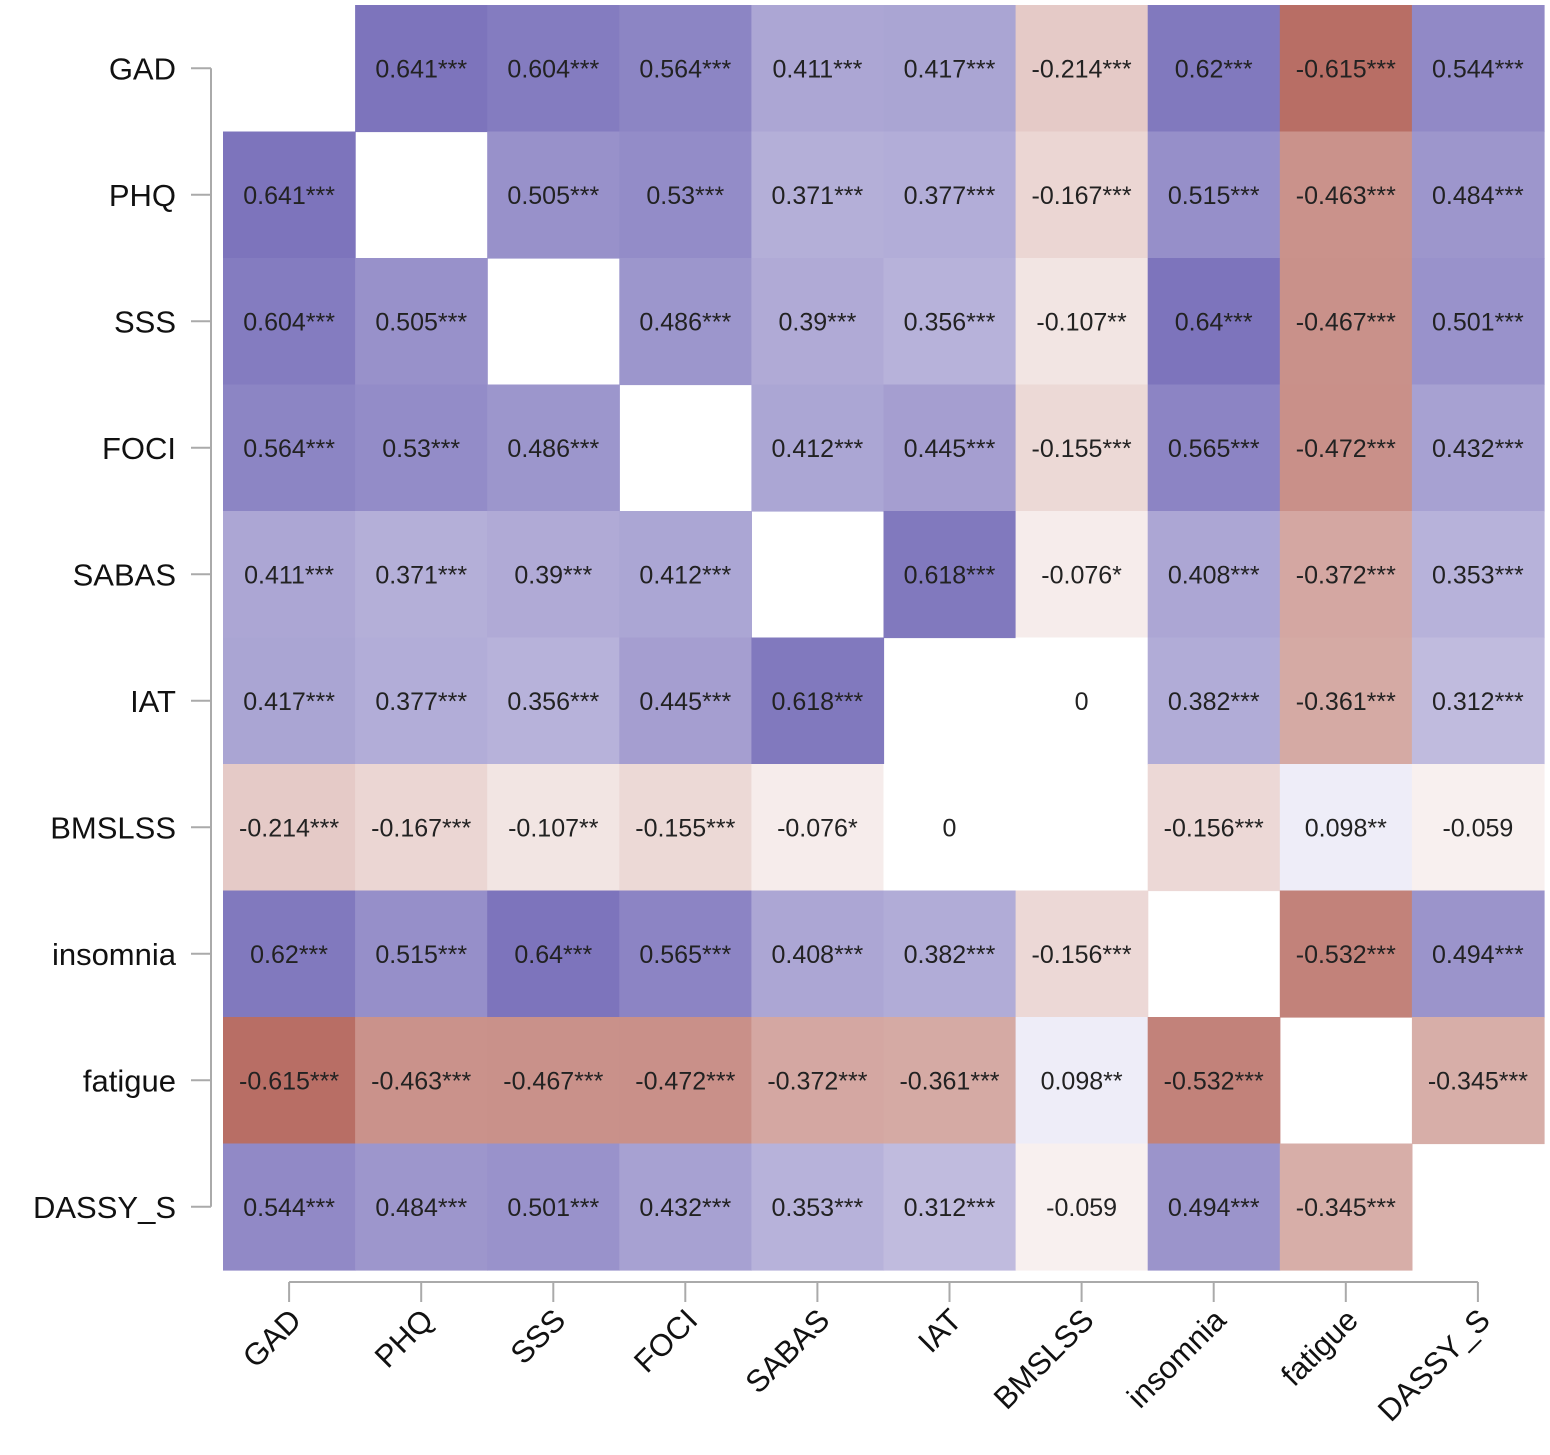 The image size is (1550, 1455). I want to click on heatmap-cell-IAT-PHQ, so click(421, 701).